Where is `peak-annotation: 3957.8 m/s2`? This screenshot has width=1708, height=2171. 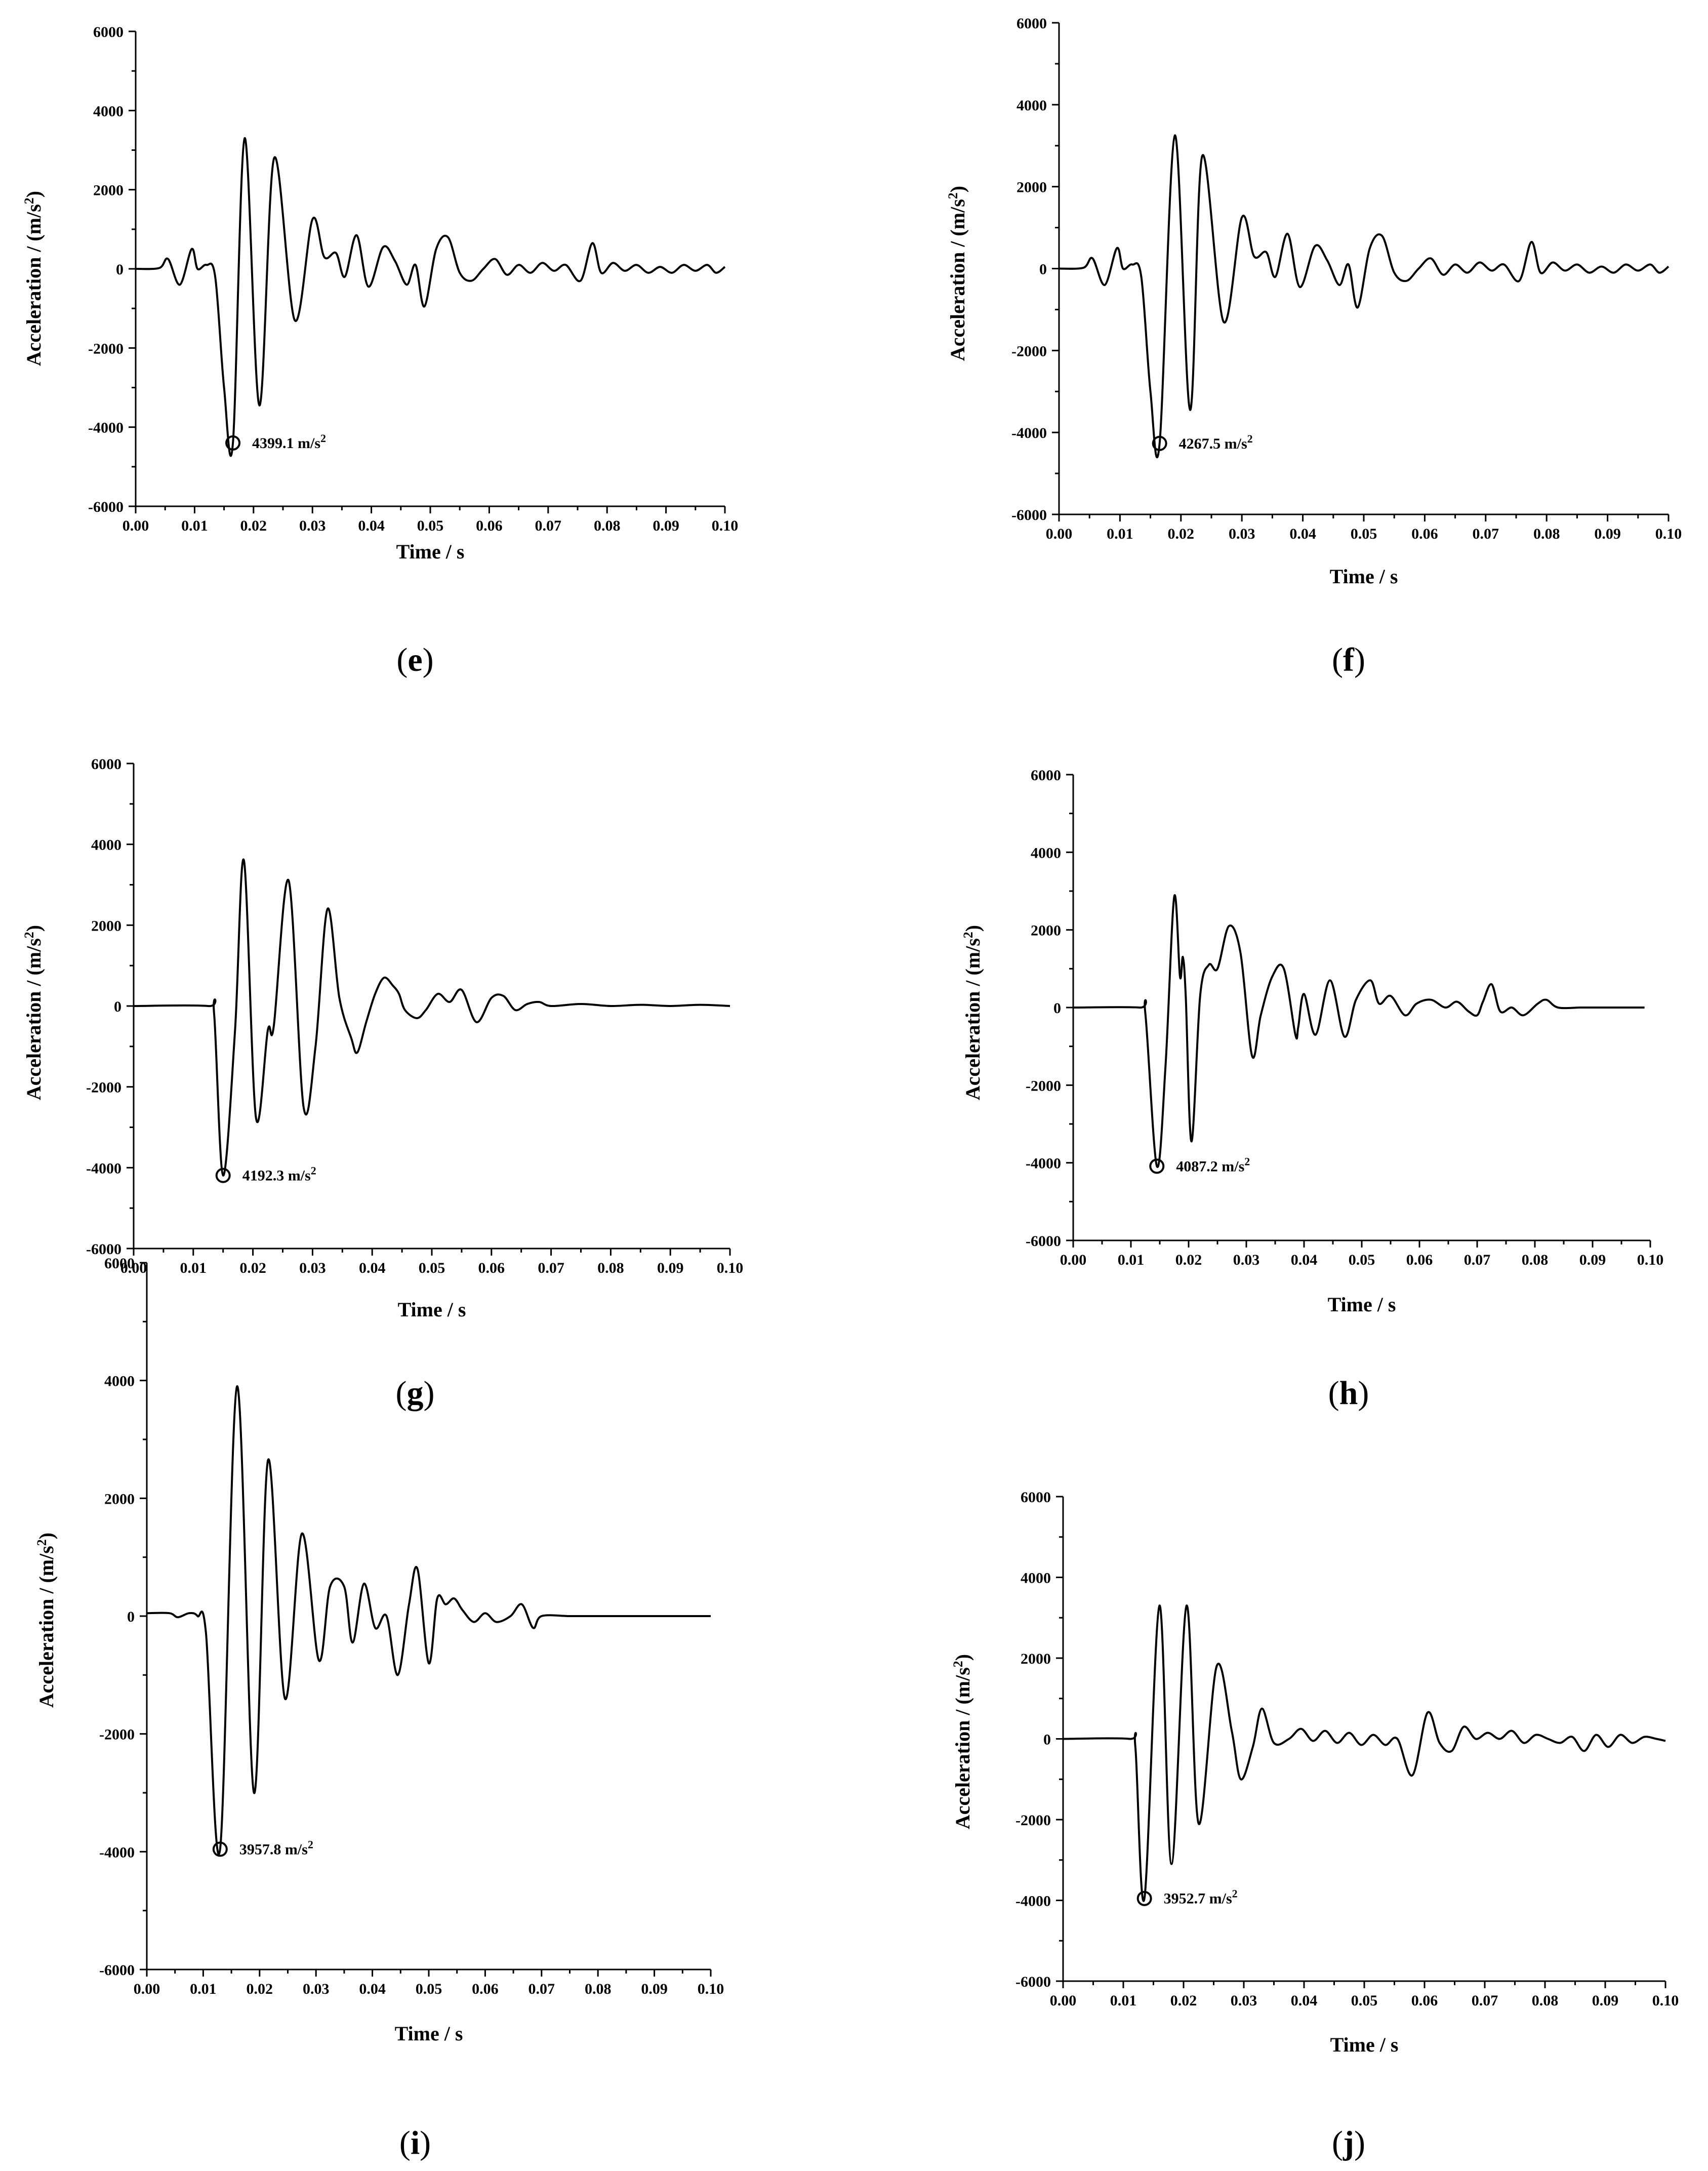
peak-annotation: 3957.8 m/s2 is located at coordinates (276, 1848).